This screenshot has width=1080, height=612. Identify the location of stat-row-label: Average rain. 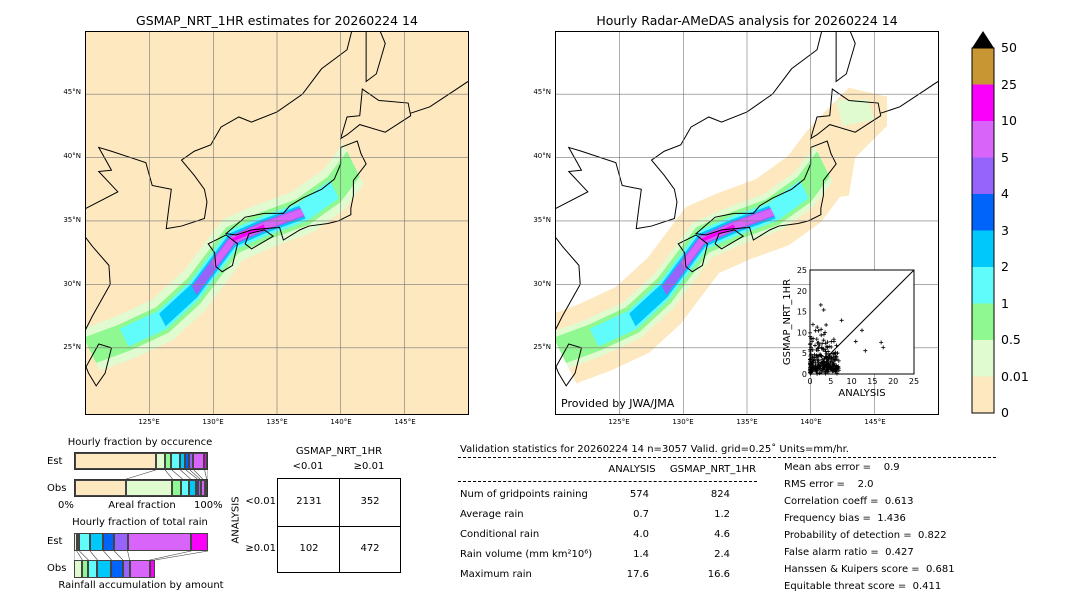
(492, 514).